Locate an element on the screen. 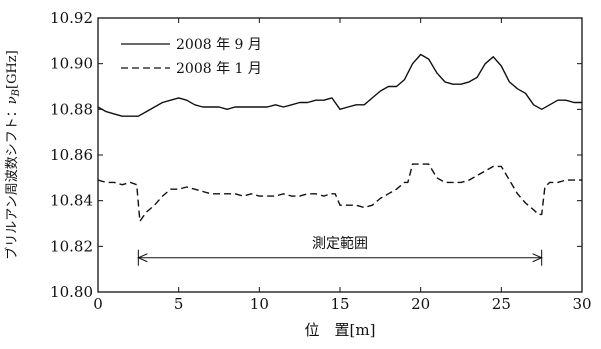 Image resolution: width=601 pixels, height=349 pixels. x-tick-label: 10 is located at coordinates (259, 304).